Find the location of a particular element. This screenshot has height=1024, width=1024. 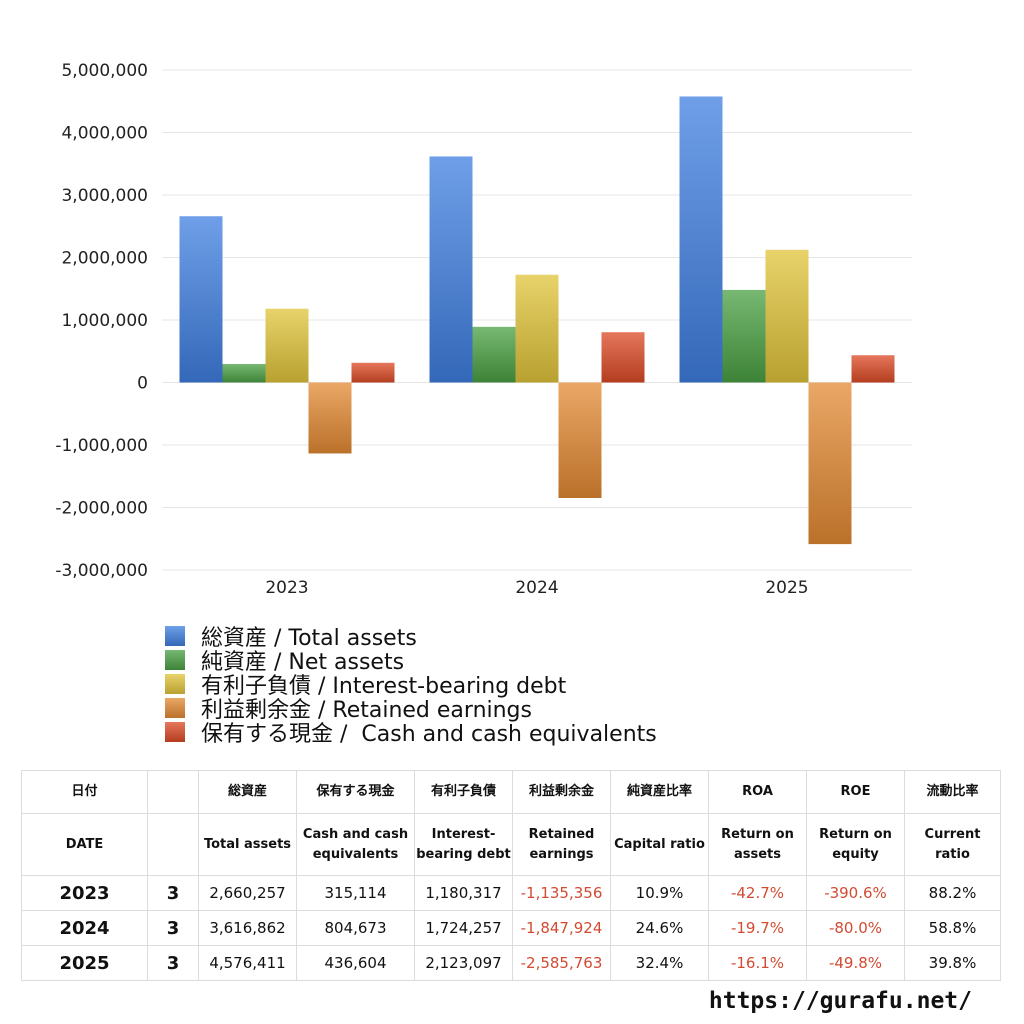

y-tick-label: -3,000,000 is located at coordinates (101, 571).